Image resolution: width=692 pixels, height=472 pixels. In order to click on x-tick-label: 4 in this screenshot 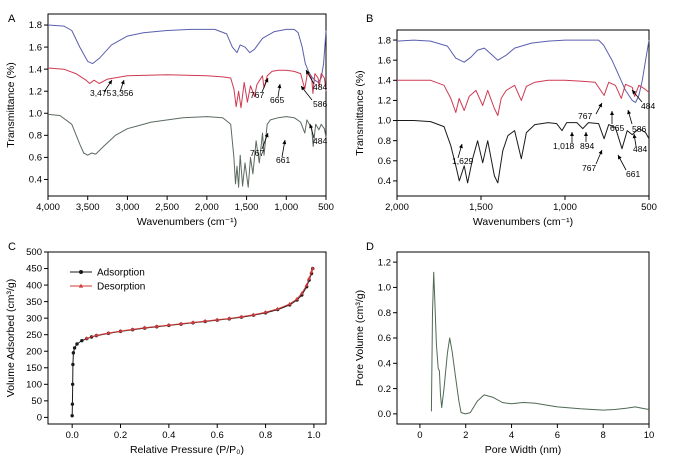, I will do `click(511, 435)`.